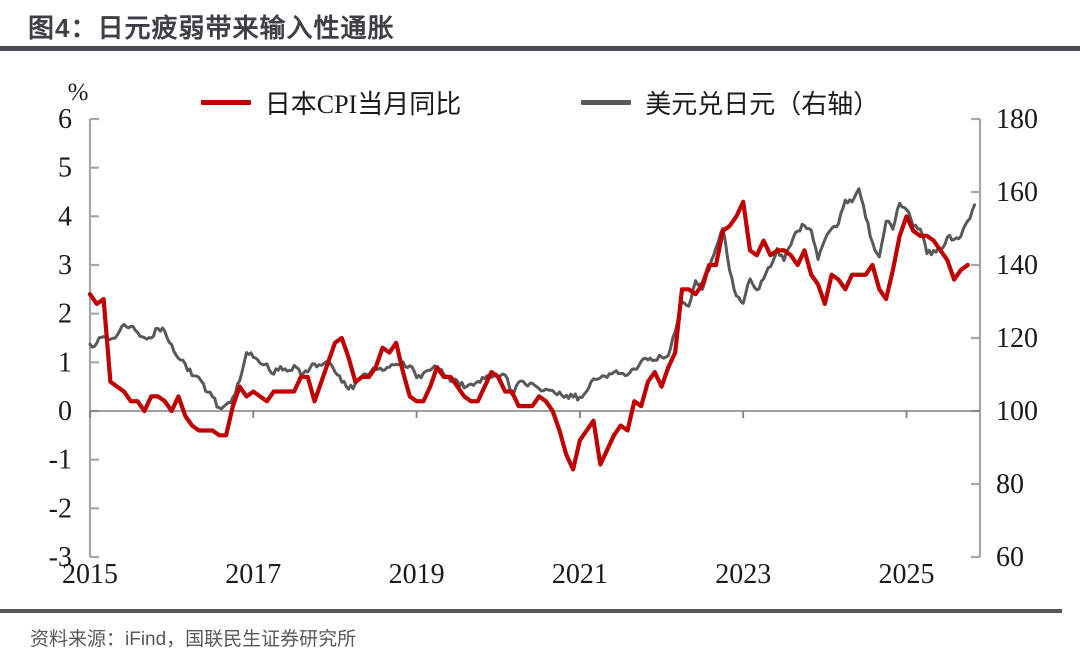 This screenshot has height=659, width=1080. I want to click on usdjpy-line-swatch, so click(606, 102).